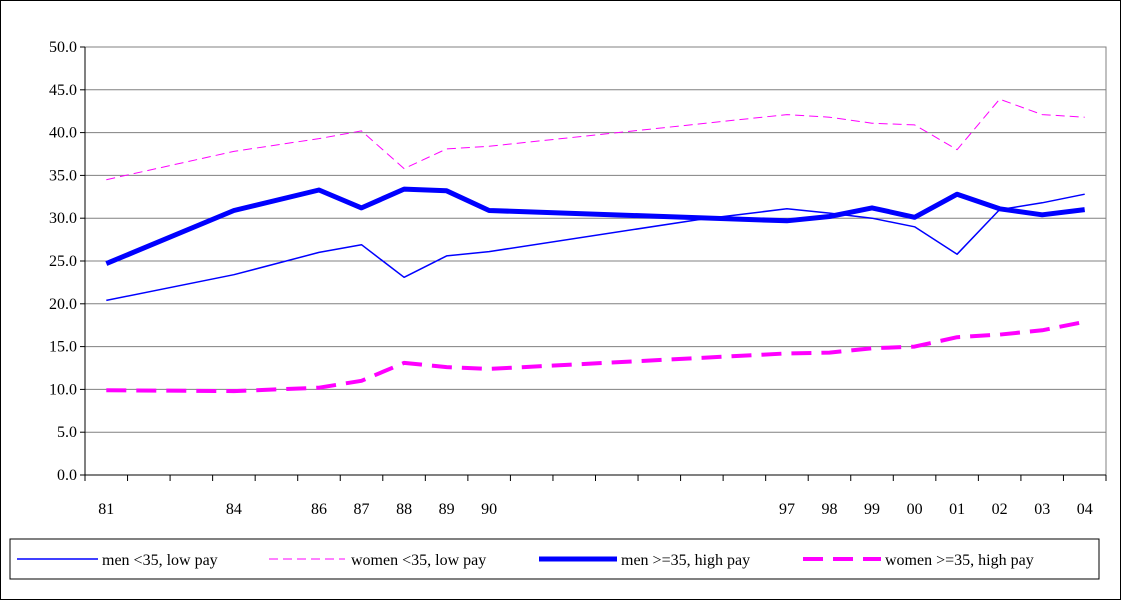 This screenshot has width=1121, height=601. What do you see at coordinates (63, 304) in the screenshot?
I see `y-tick-label: 20.0` at bounding box center [63, 304].